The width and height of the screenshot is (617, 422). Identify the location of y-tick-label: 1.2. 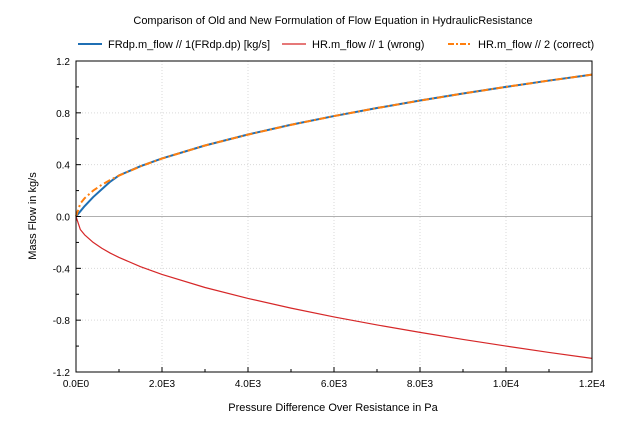
(63, 62).